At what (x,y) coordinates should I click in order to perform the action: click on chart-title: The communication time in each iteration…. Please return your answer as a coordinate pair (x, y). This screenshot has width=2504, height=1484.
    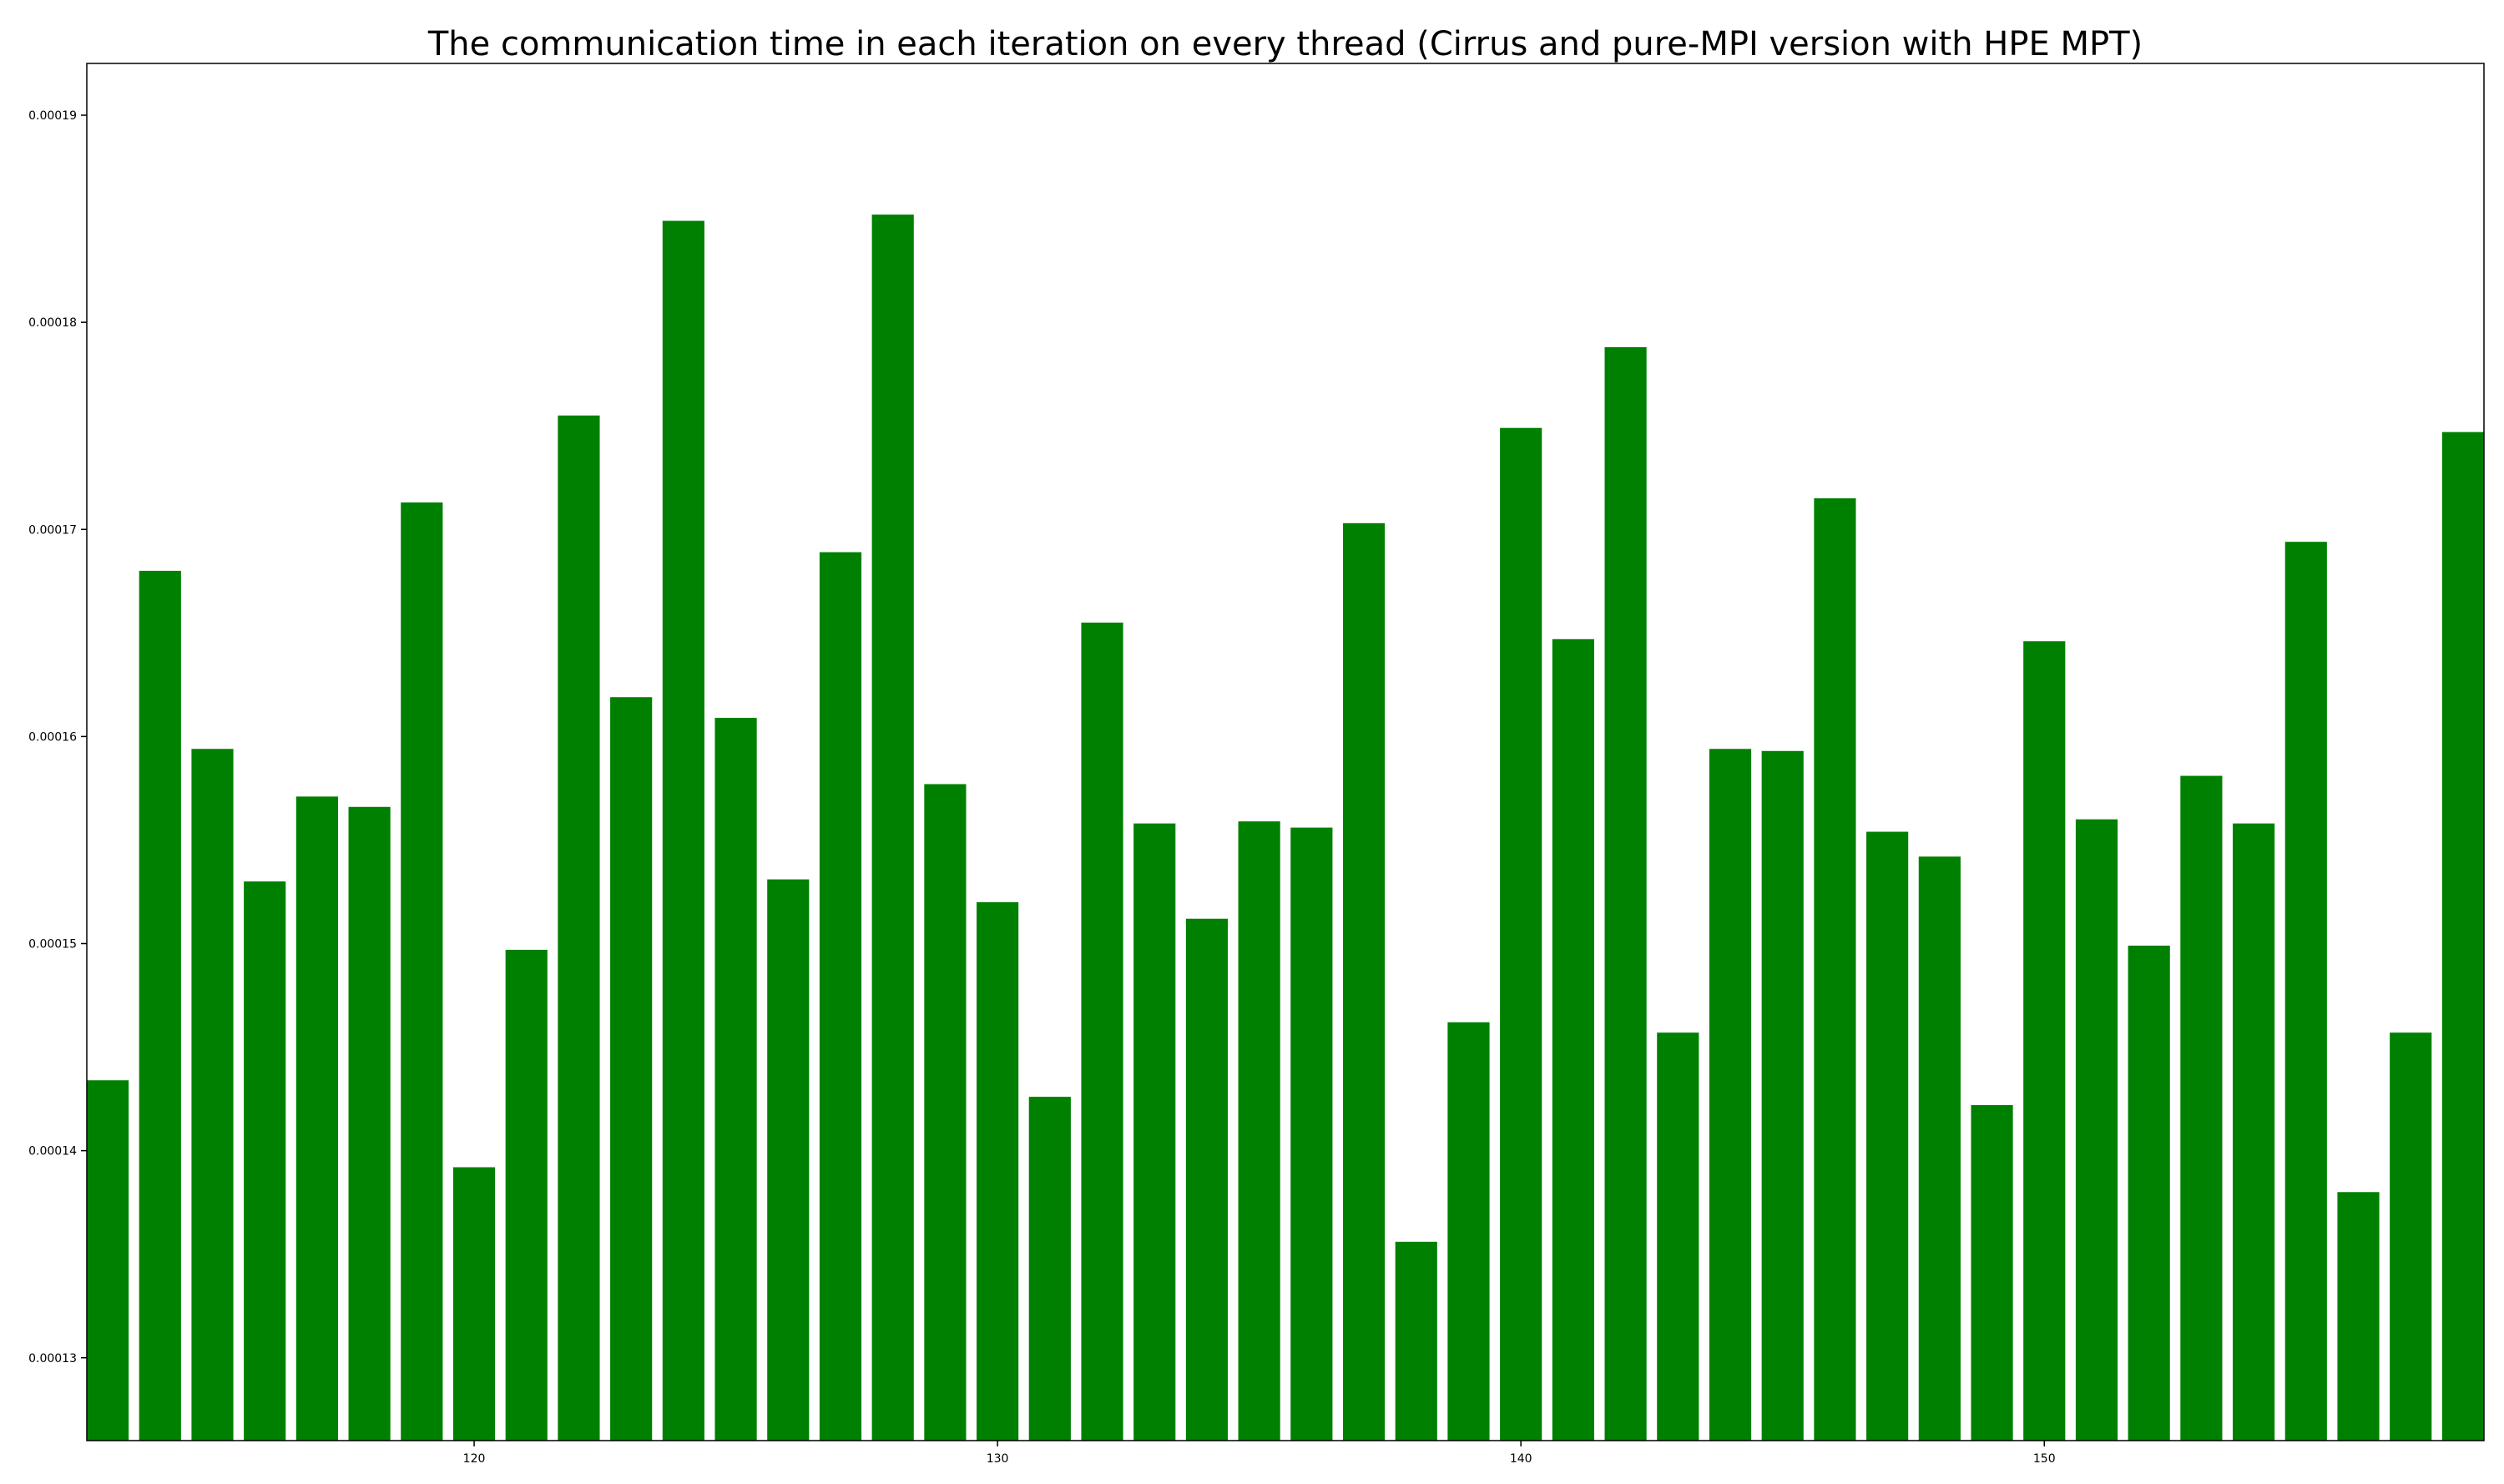
    Looking at the image, I should click on (1285, 44).